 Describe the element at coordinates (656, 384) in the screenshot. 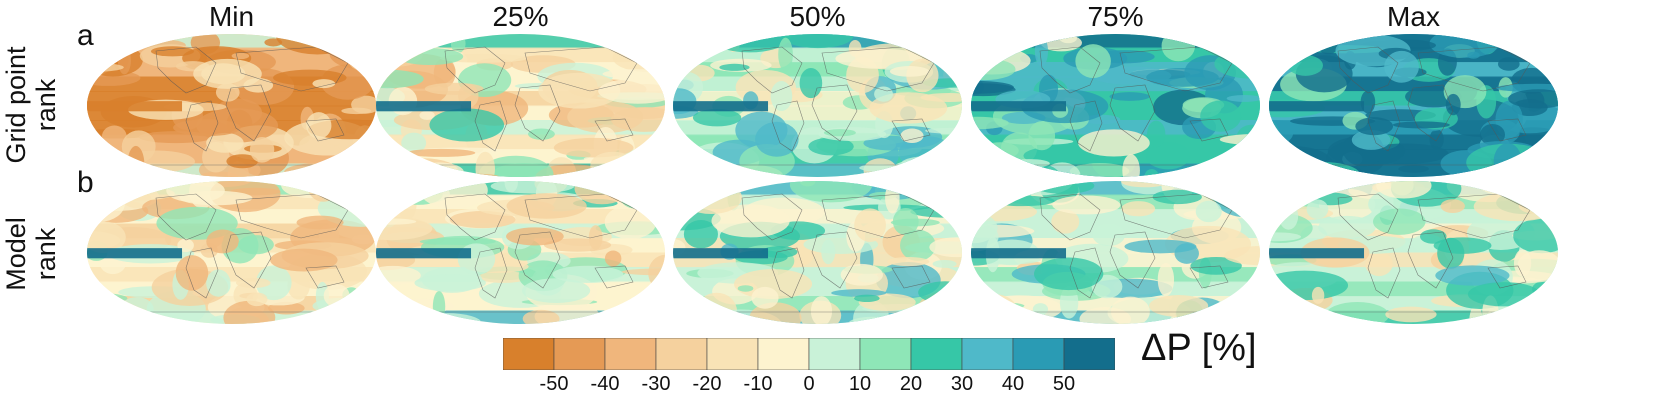

I see `colorbar-tick-label: -30` at that location.